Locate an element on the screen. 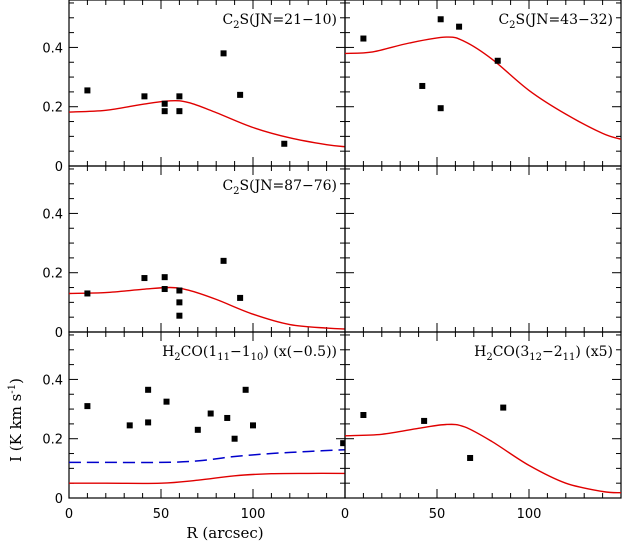  y-axis-label: I (K km s-1) is located at coordinates (16, 420).